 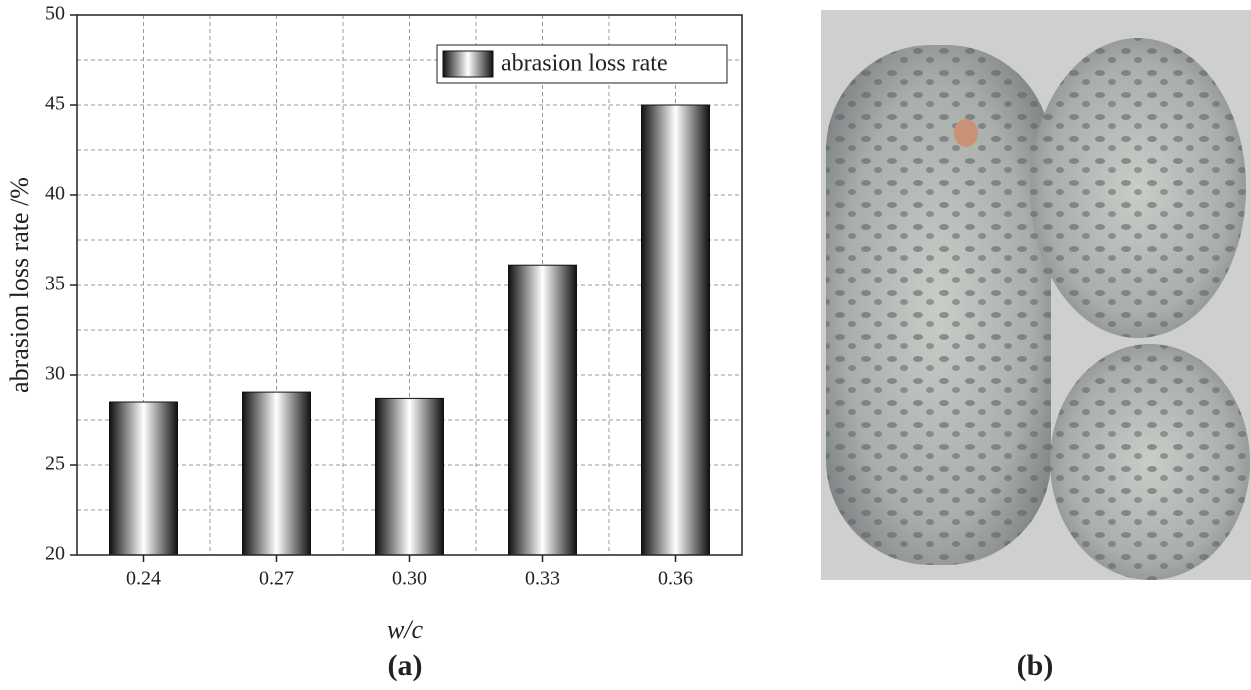 I want to click on y-tick-label: 35, so click(x=55, y=284).